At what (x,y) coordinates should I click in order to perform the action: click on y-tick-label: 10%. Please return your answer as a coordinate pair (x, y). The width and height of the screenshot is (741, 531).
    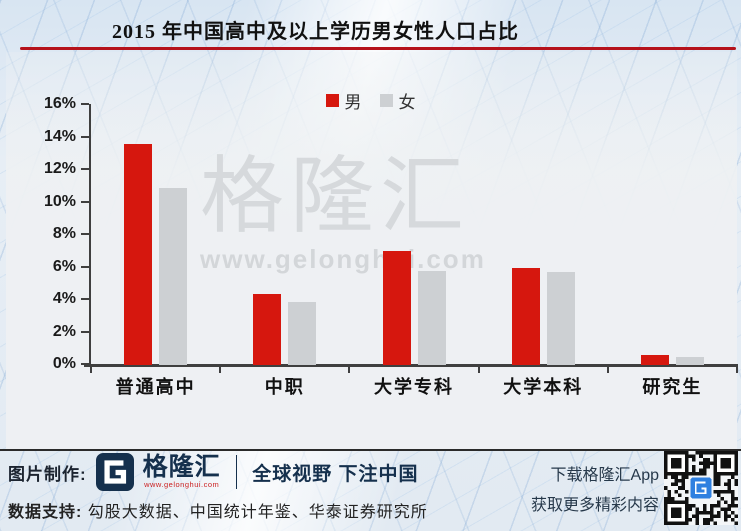
    Looking at the image, I should click on (59, 201).